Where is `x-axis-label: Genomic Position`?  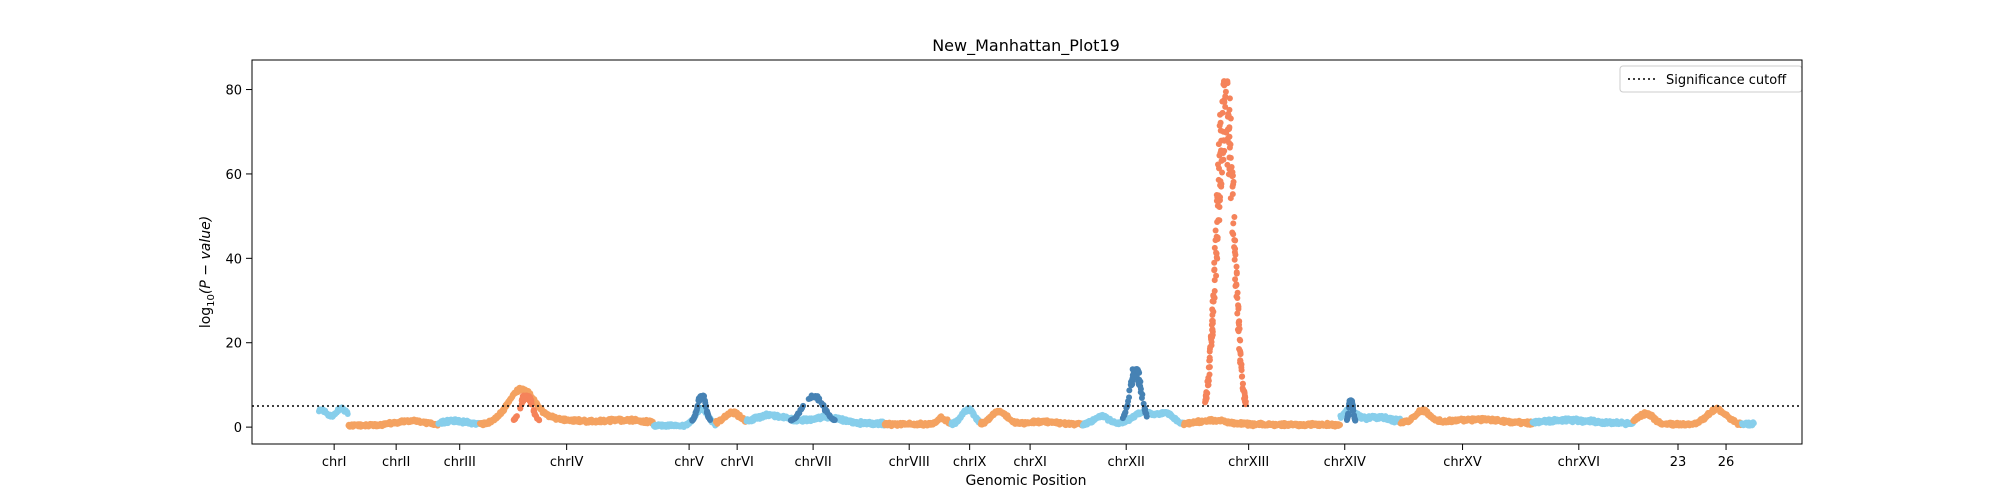 x-axis-label: Genomic Position is located at coordinates (1025, 481).